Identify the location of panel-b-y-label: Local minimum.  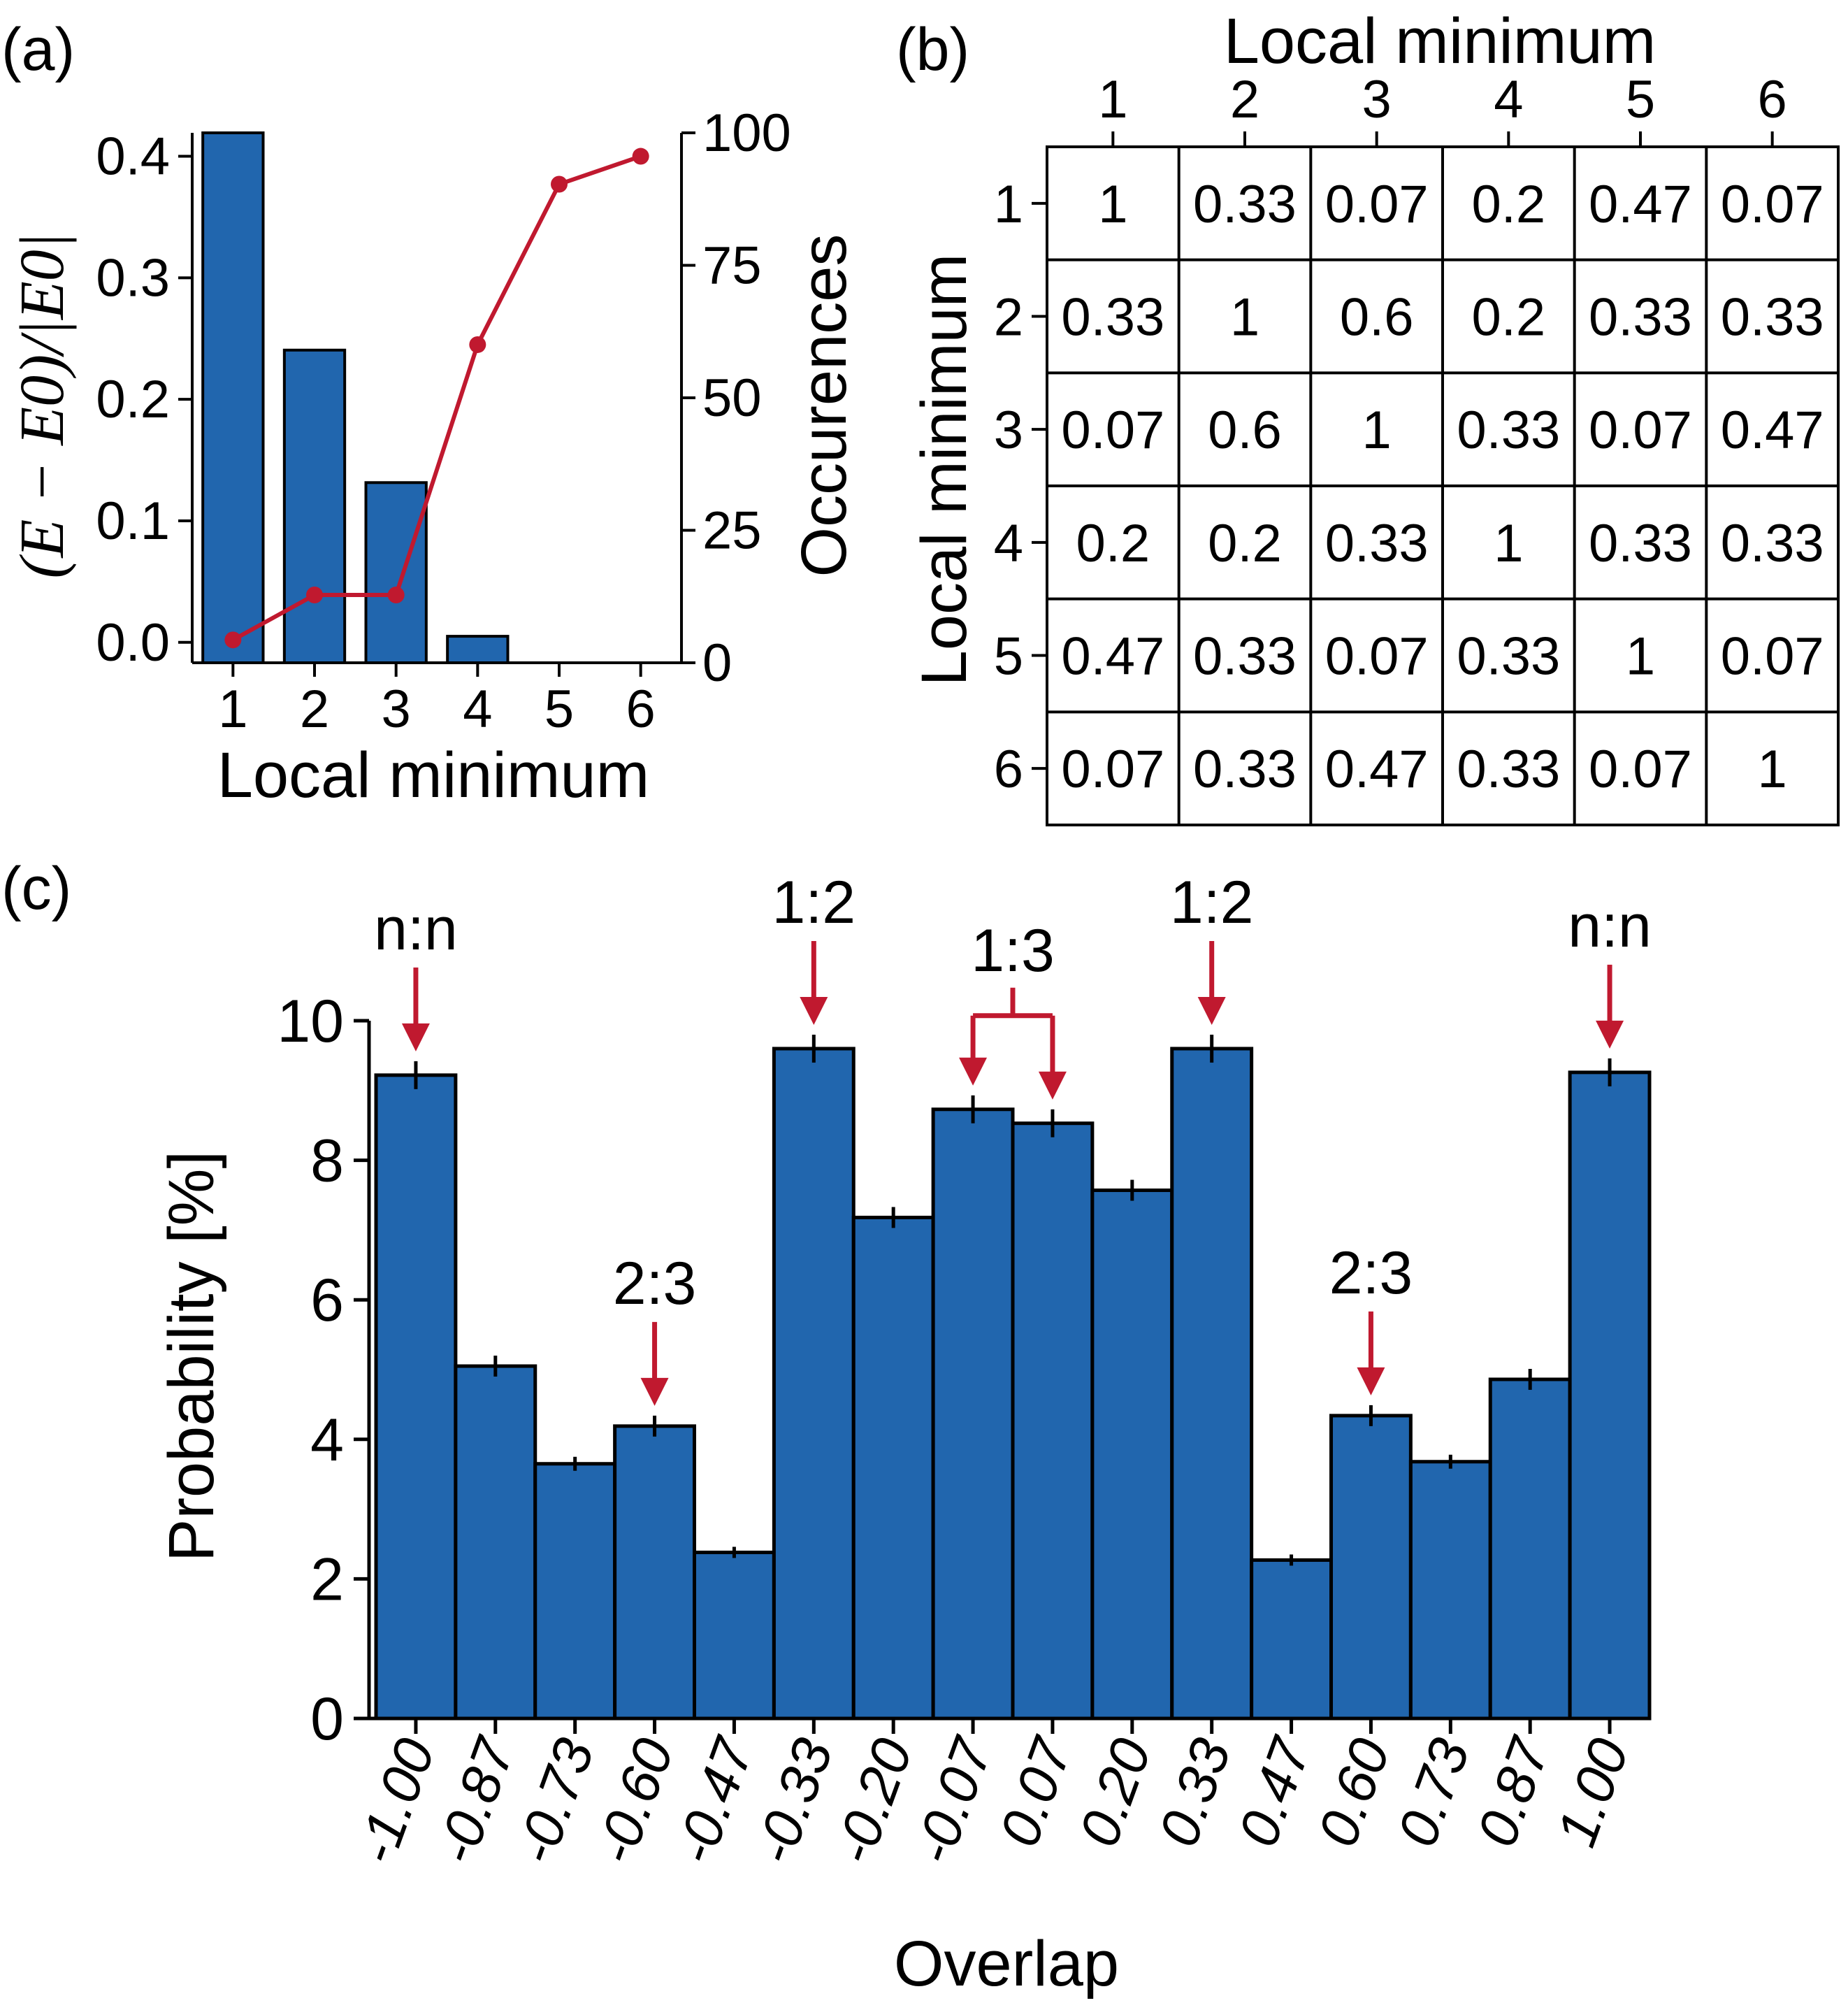
(944, 470).